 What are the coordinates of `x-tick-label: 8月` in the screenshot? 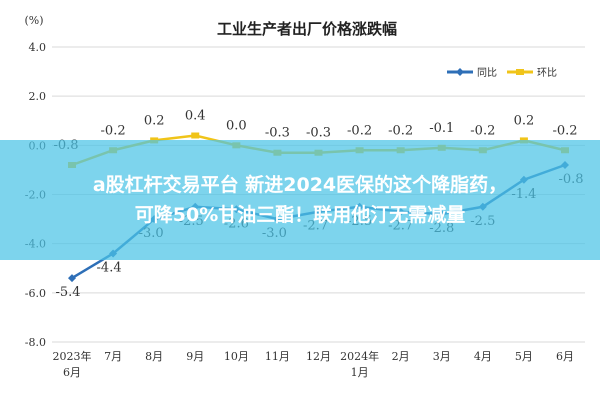 It's located at (154, 356).